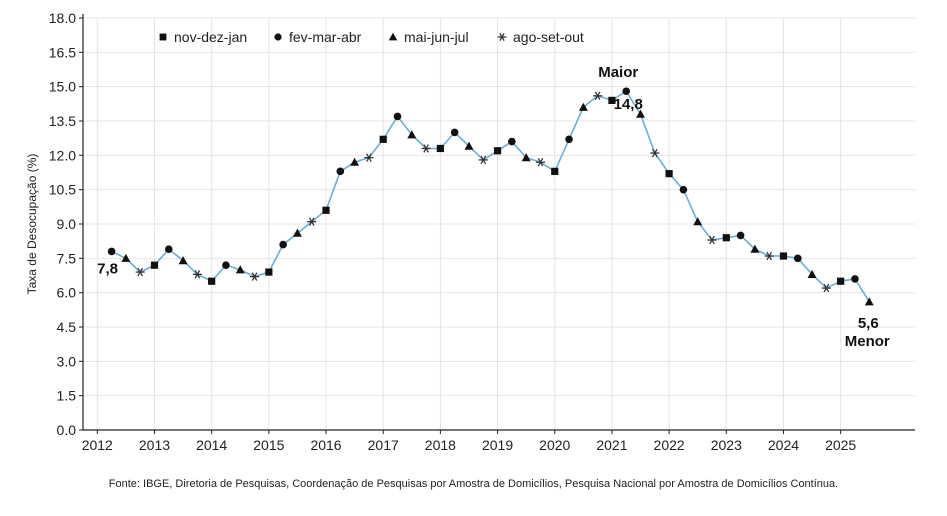 The height and width of the screenshot is (516, 947). Describe the element at coordinates (618, 72) in the screenshot. I see `annotation-max-word: Maior` at that location.